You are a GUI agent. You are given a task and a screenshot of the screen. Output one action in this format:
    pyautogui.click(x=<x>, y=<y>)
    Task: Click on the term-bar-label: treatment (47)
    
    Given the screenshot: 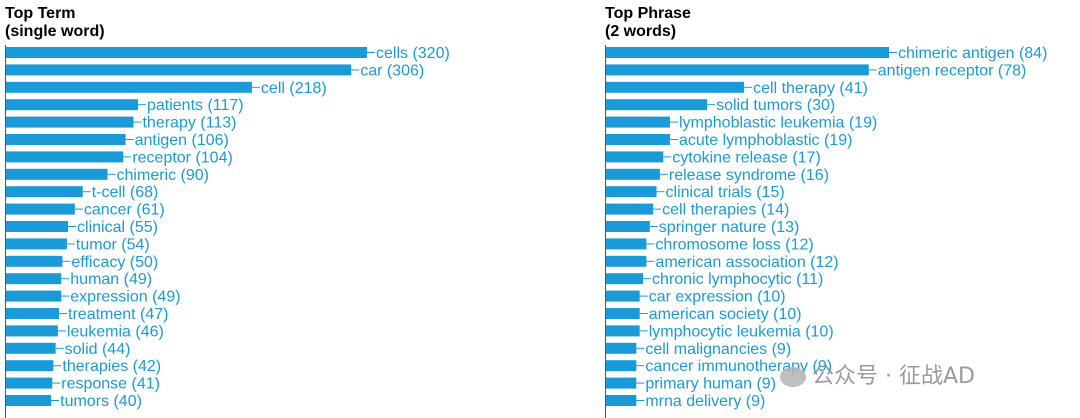 What is the action you would take?
    pyautogui.click(x=118, y=314)
    